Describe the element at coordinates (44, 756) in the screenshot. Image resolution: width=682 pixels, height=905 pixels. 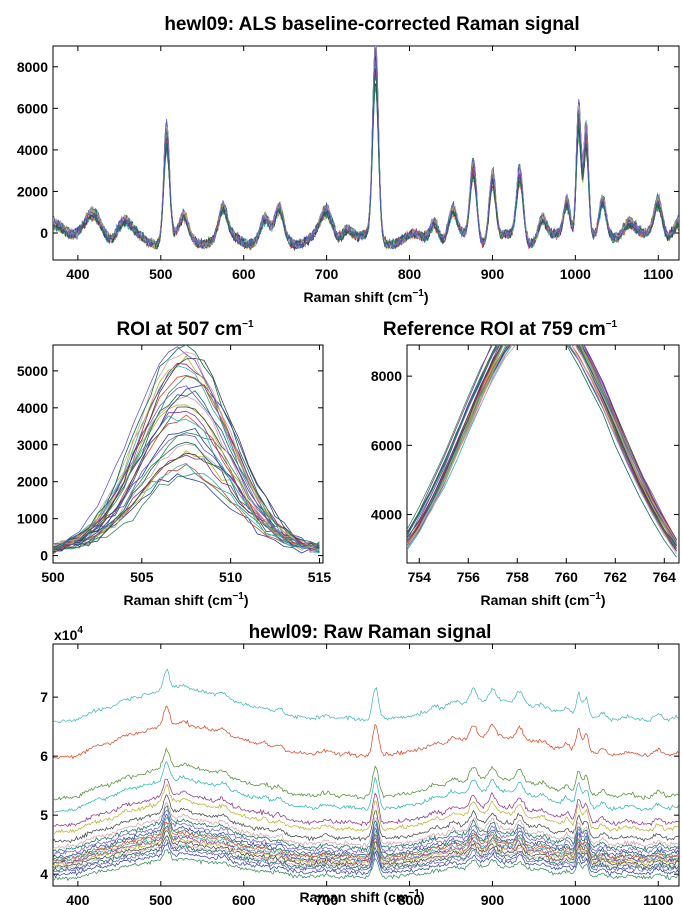
I see `y-tick-label: 6` at that location.